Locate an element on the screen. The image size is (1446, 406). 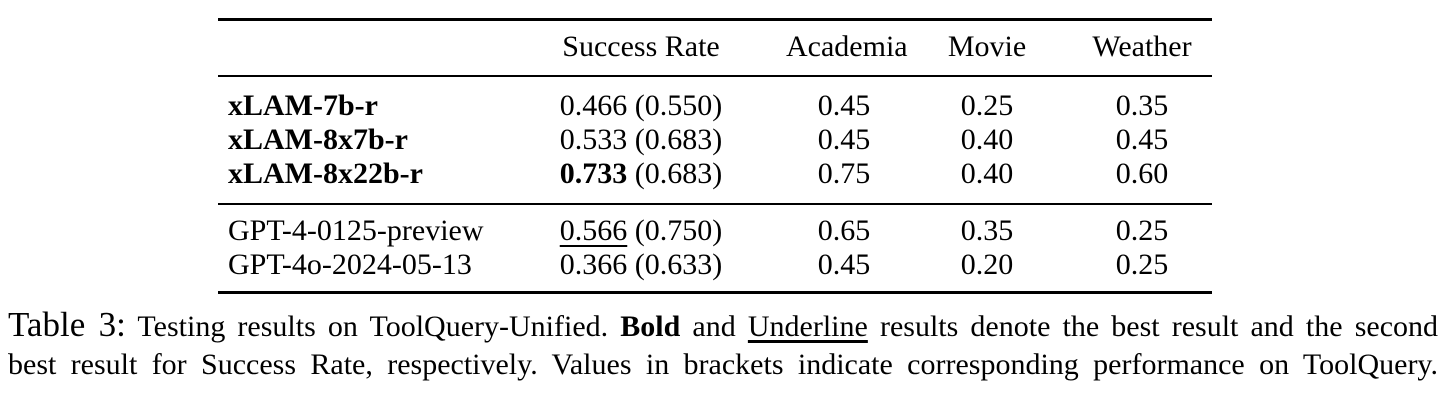
model-name: xLAM-8x7b-r is located at coordinates (318, 139).